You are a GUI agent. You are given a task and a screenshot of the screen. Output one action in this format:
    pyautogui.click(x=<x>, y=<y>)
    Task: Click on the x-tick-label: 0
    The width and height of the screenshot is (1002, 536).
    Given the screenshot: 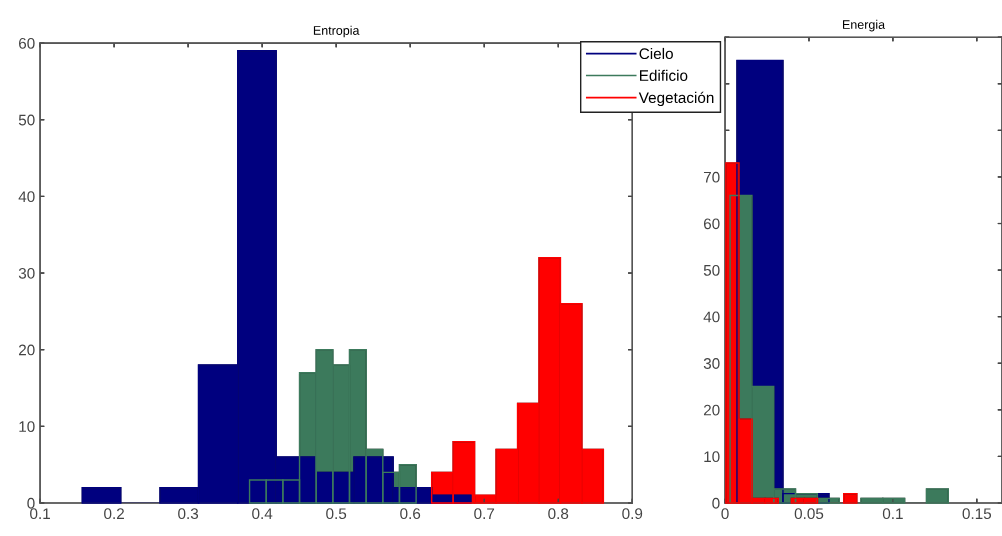 What is the action you would take?
    pyautogui.click(x=725, y=514)
    